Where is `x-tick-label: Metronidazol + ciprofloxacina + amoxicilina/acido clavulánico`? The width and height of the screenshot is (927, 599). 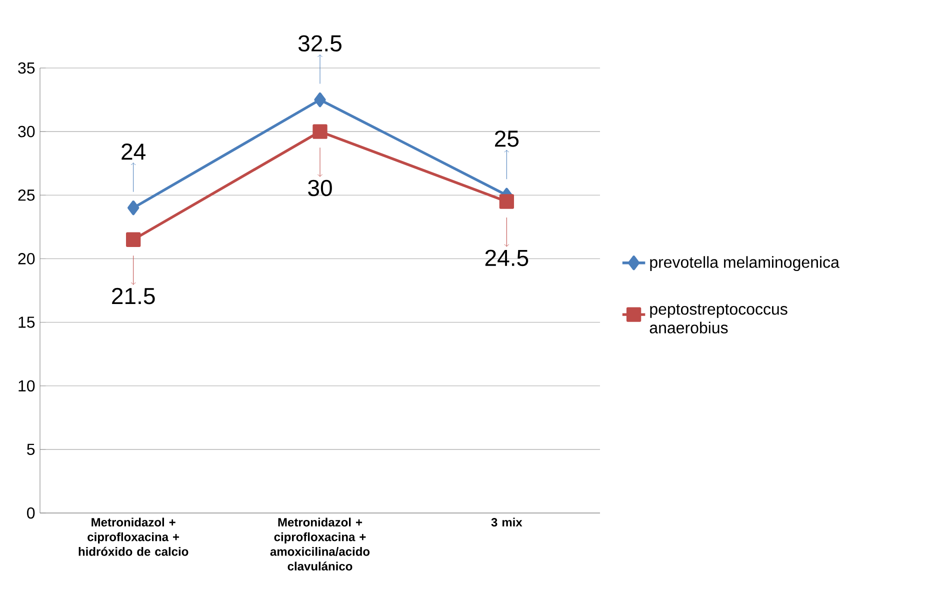 x-tick-label: Metronidazol + ciprofloxacina + amoxicilina/acido clavulánico is located at coordinates (320, 544).